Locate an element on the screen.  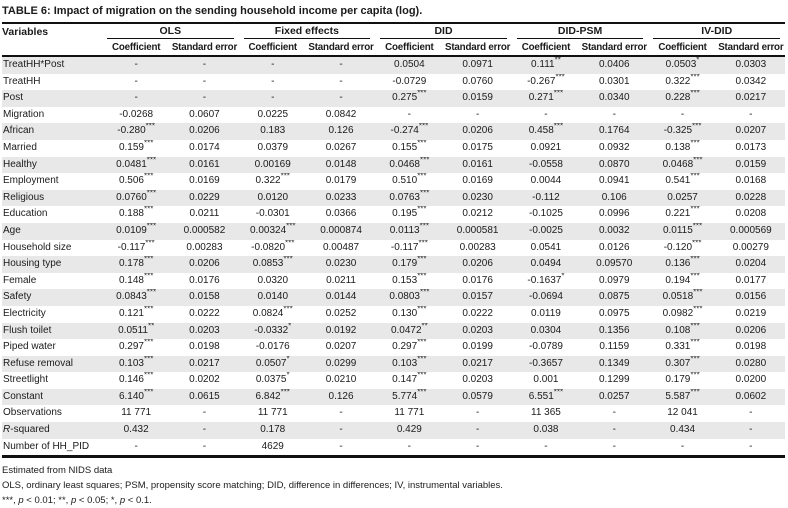
value-cell: -0.0025 is located at coordinates (545, 230).